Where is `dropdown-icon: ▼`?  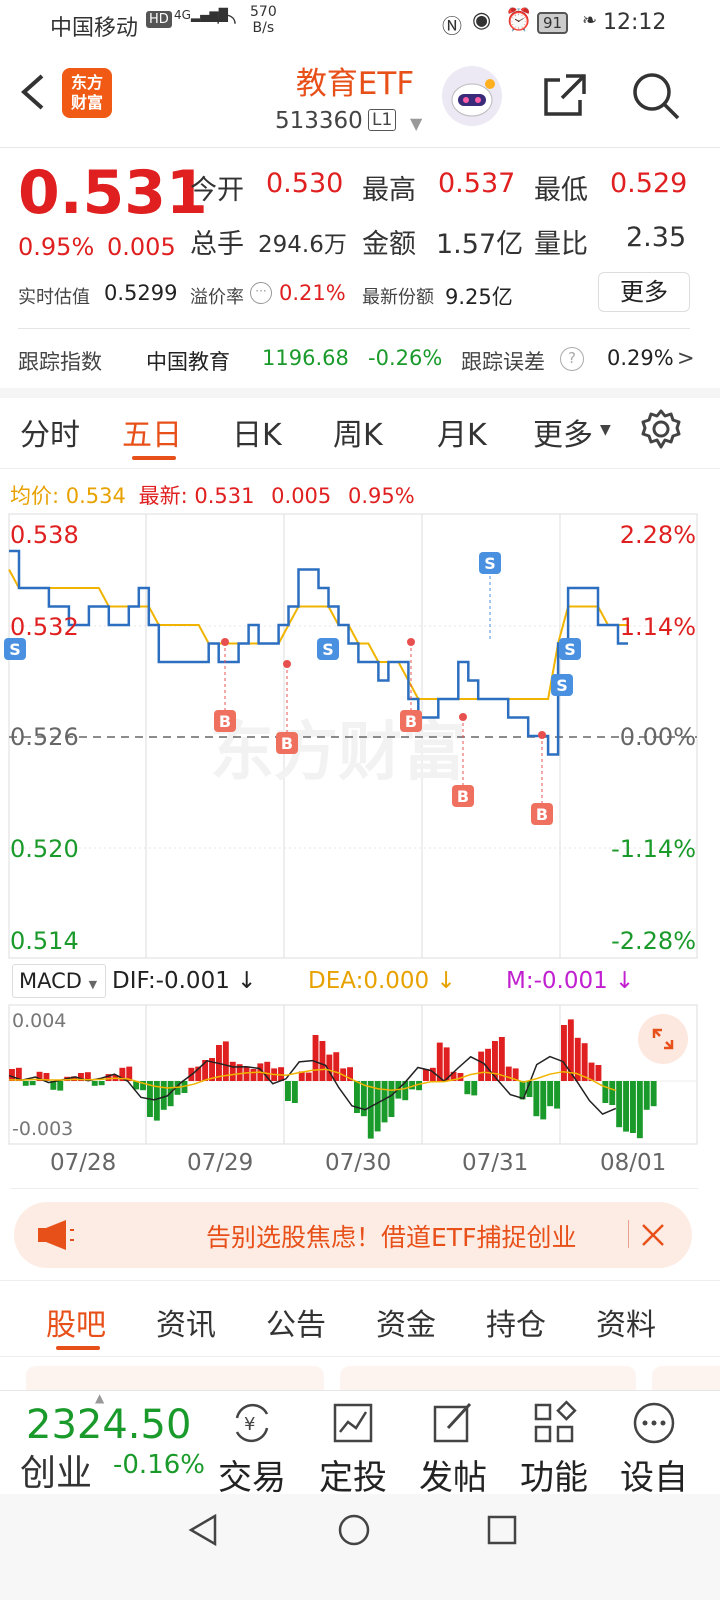
dropdown-icon: ▼ is located at coordinates (416, 123).